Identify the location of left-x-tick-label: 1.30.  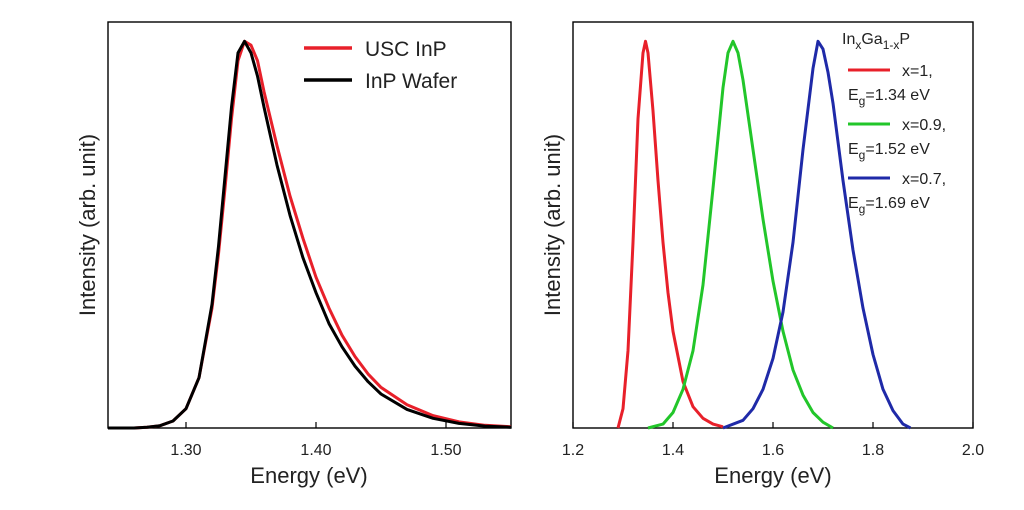
(185, 450).